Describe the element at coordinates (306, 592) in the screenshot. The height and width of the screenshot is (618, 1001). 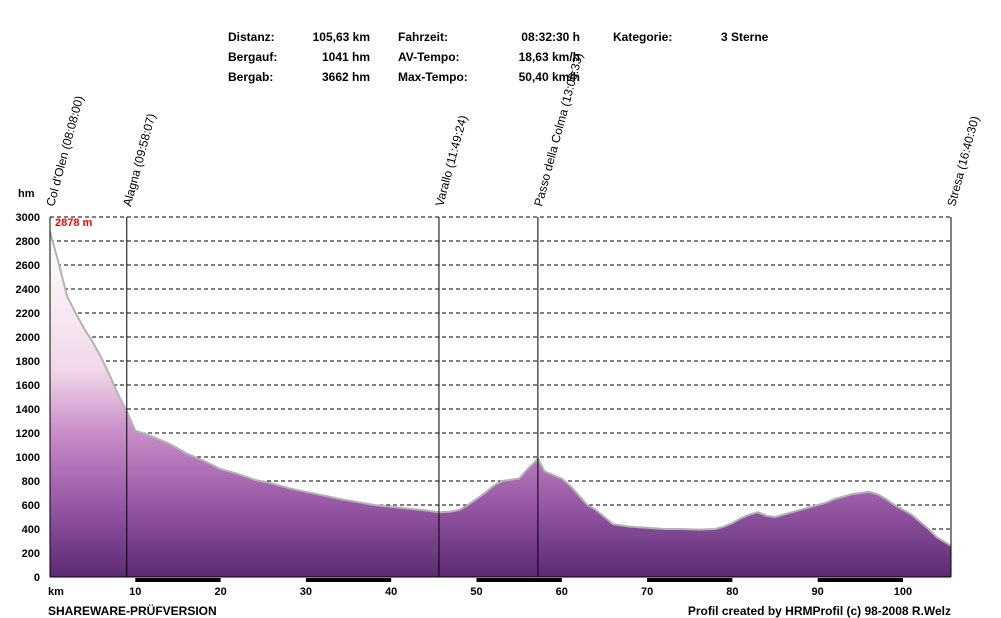
I see `x-tick-label: 30` at that location.